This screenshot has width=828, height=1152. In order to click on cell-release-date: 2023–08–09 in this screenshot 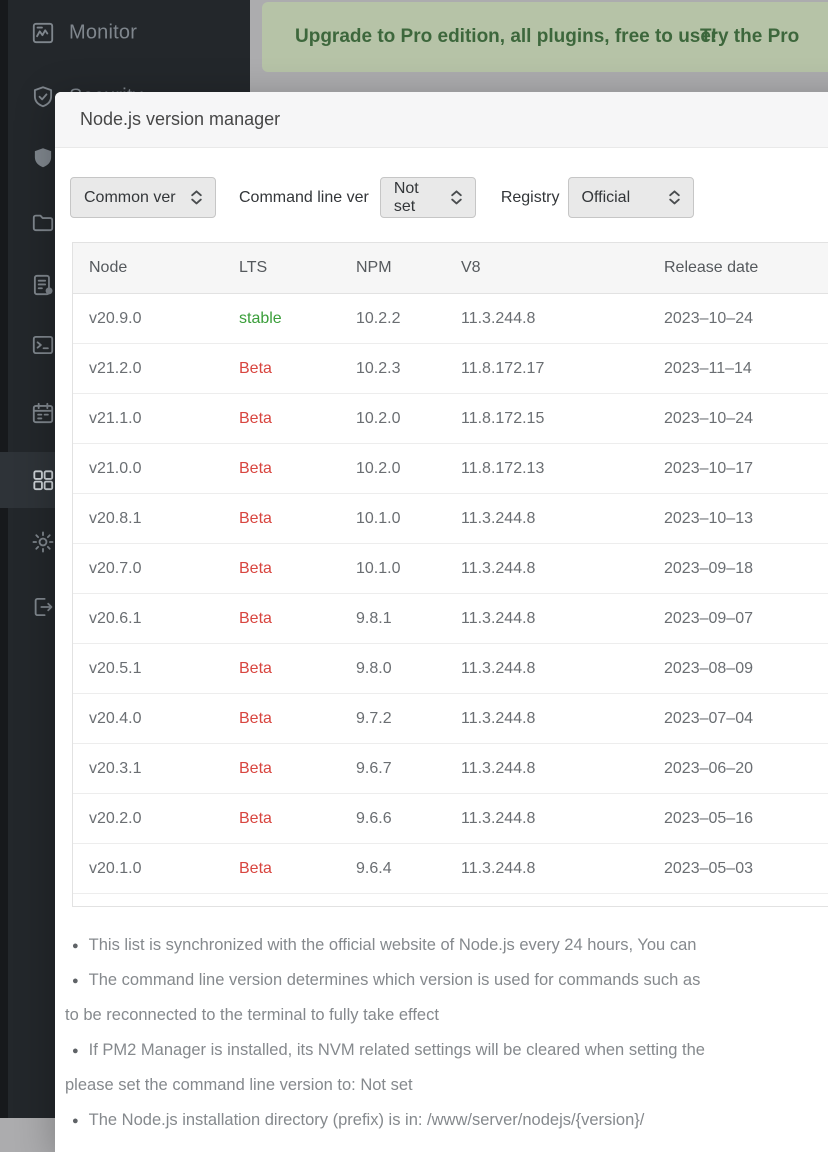, I will do `click(708, 668)`.